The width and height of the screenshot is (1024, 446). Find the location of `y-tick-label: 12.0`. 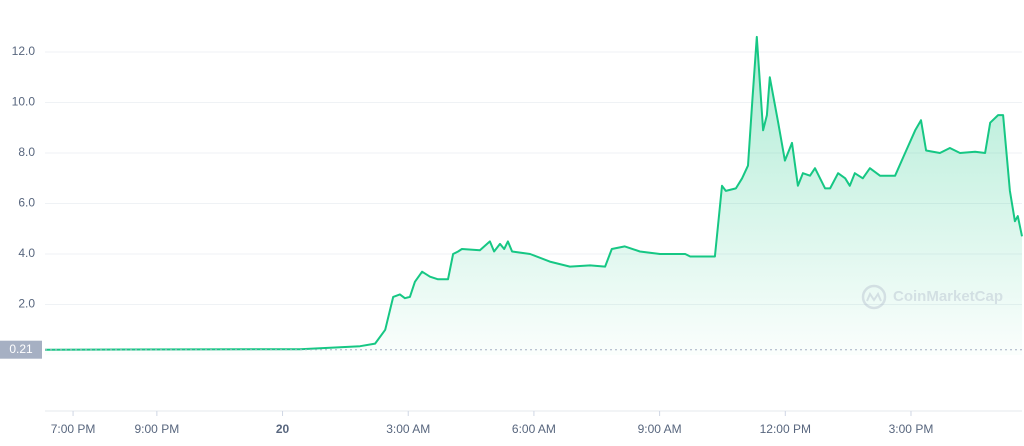

y-tick-label: 12.0 is located at coordinates (24, 51).